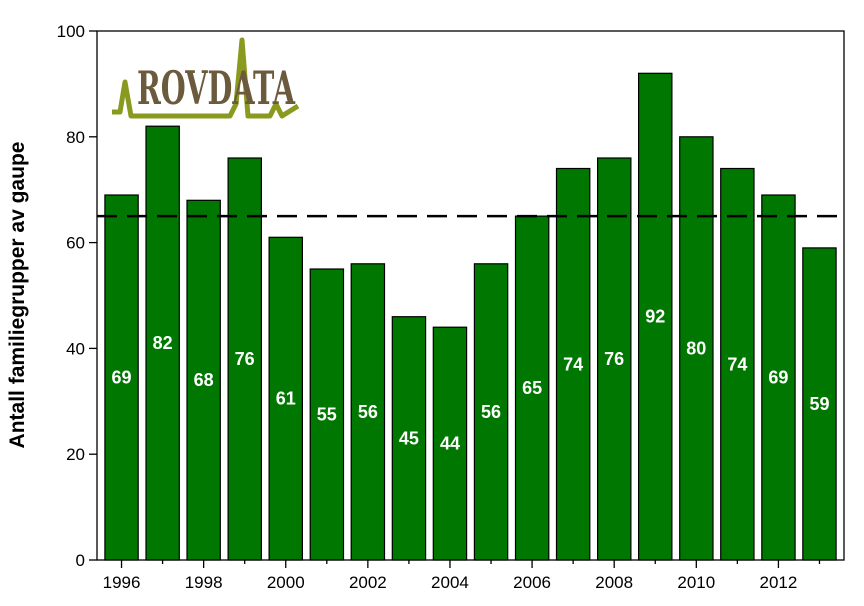  I want to click on bar-2011, so click(737, 364).